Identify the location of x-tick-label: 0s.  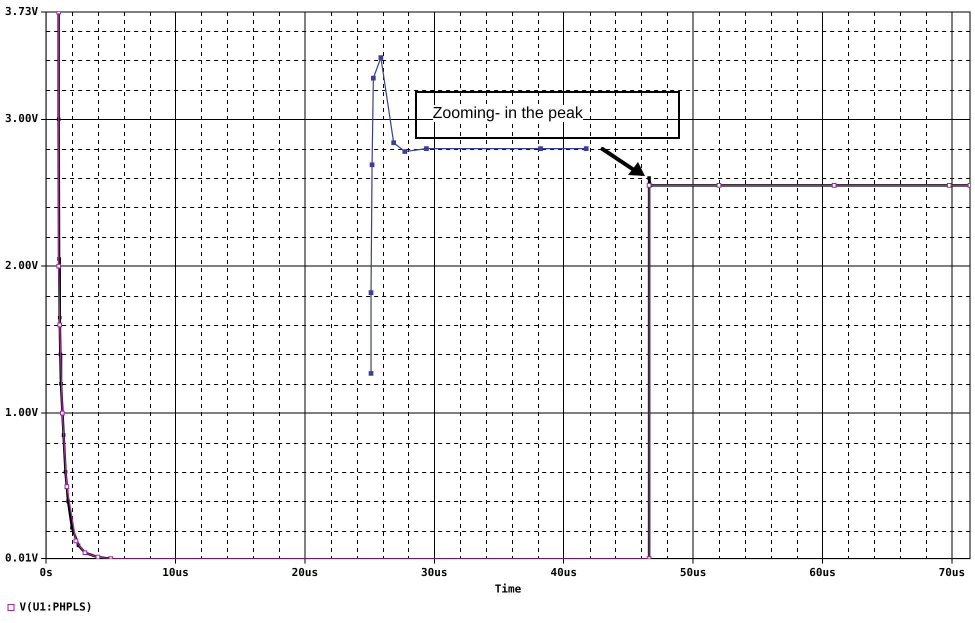
(46, 573).